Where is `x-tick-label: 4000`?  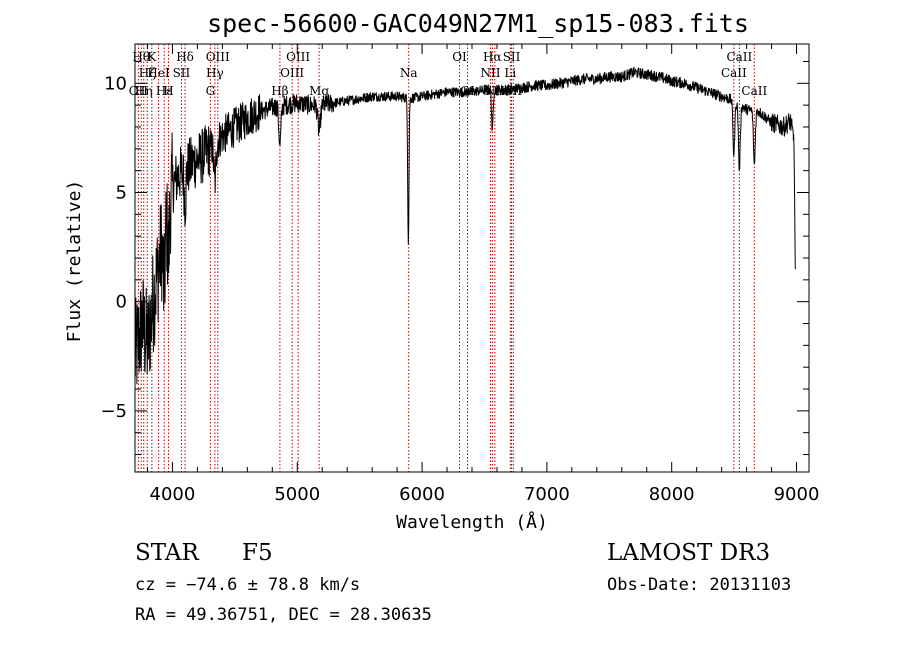
x-tick-label: 4000 is located at coordinates (173, 494).